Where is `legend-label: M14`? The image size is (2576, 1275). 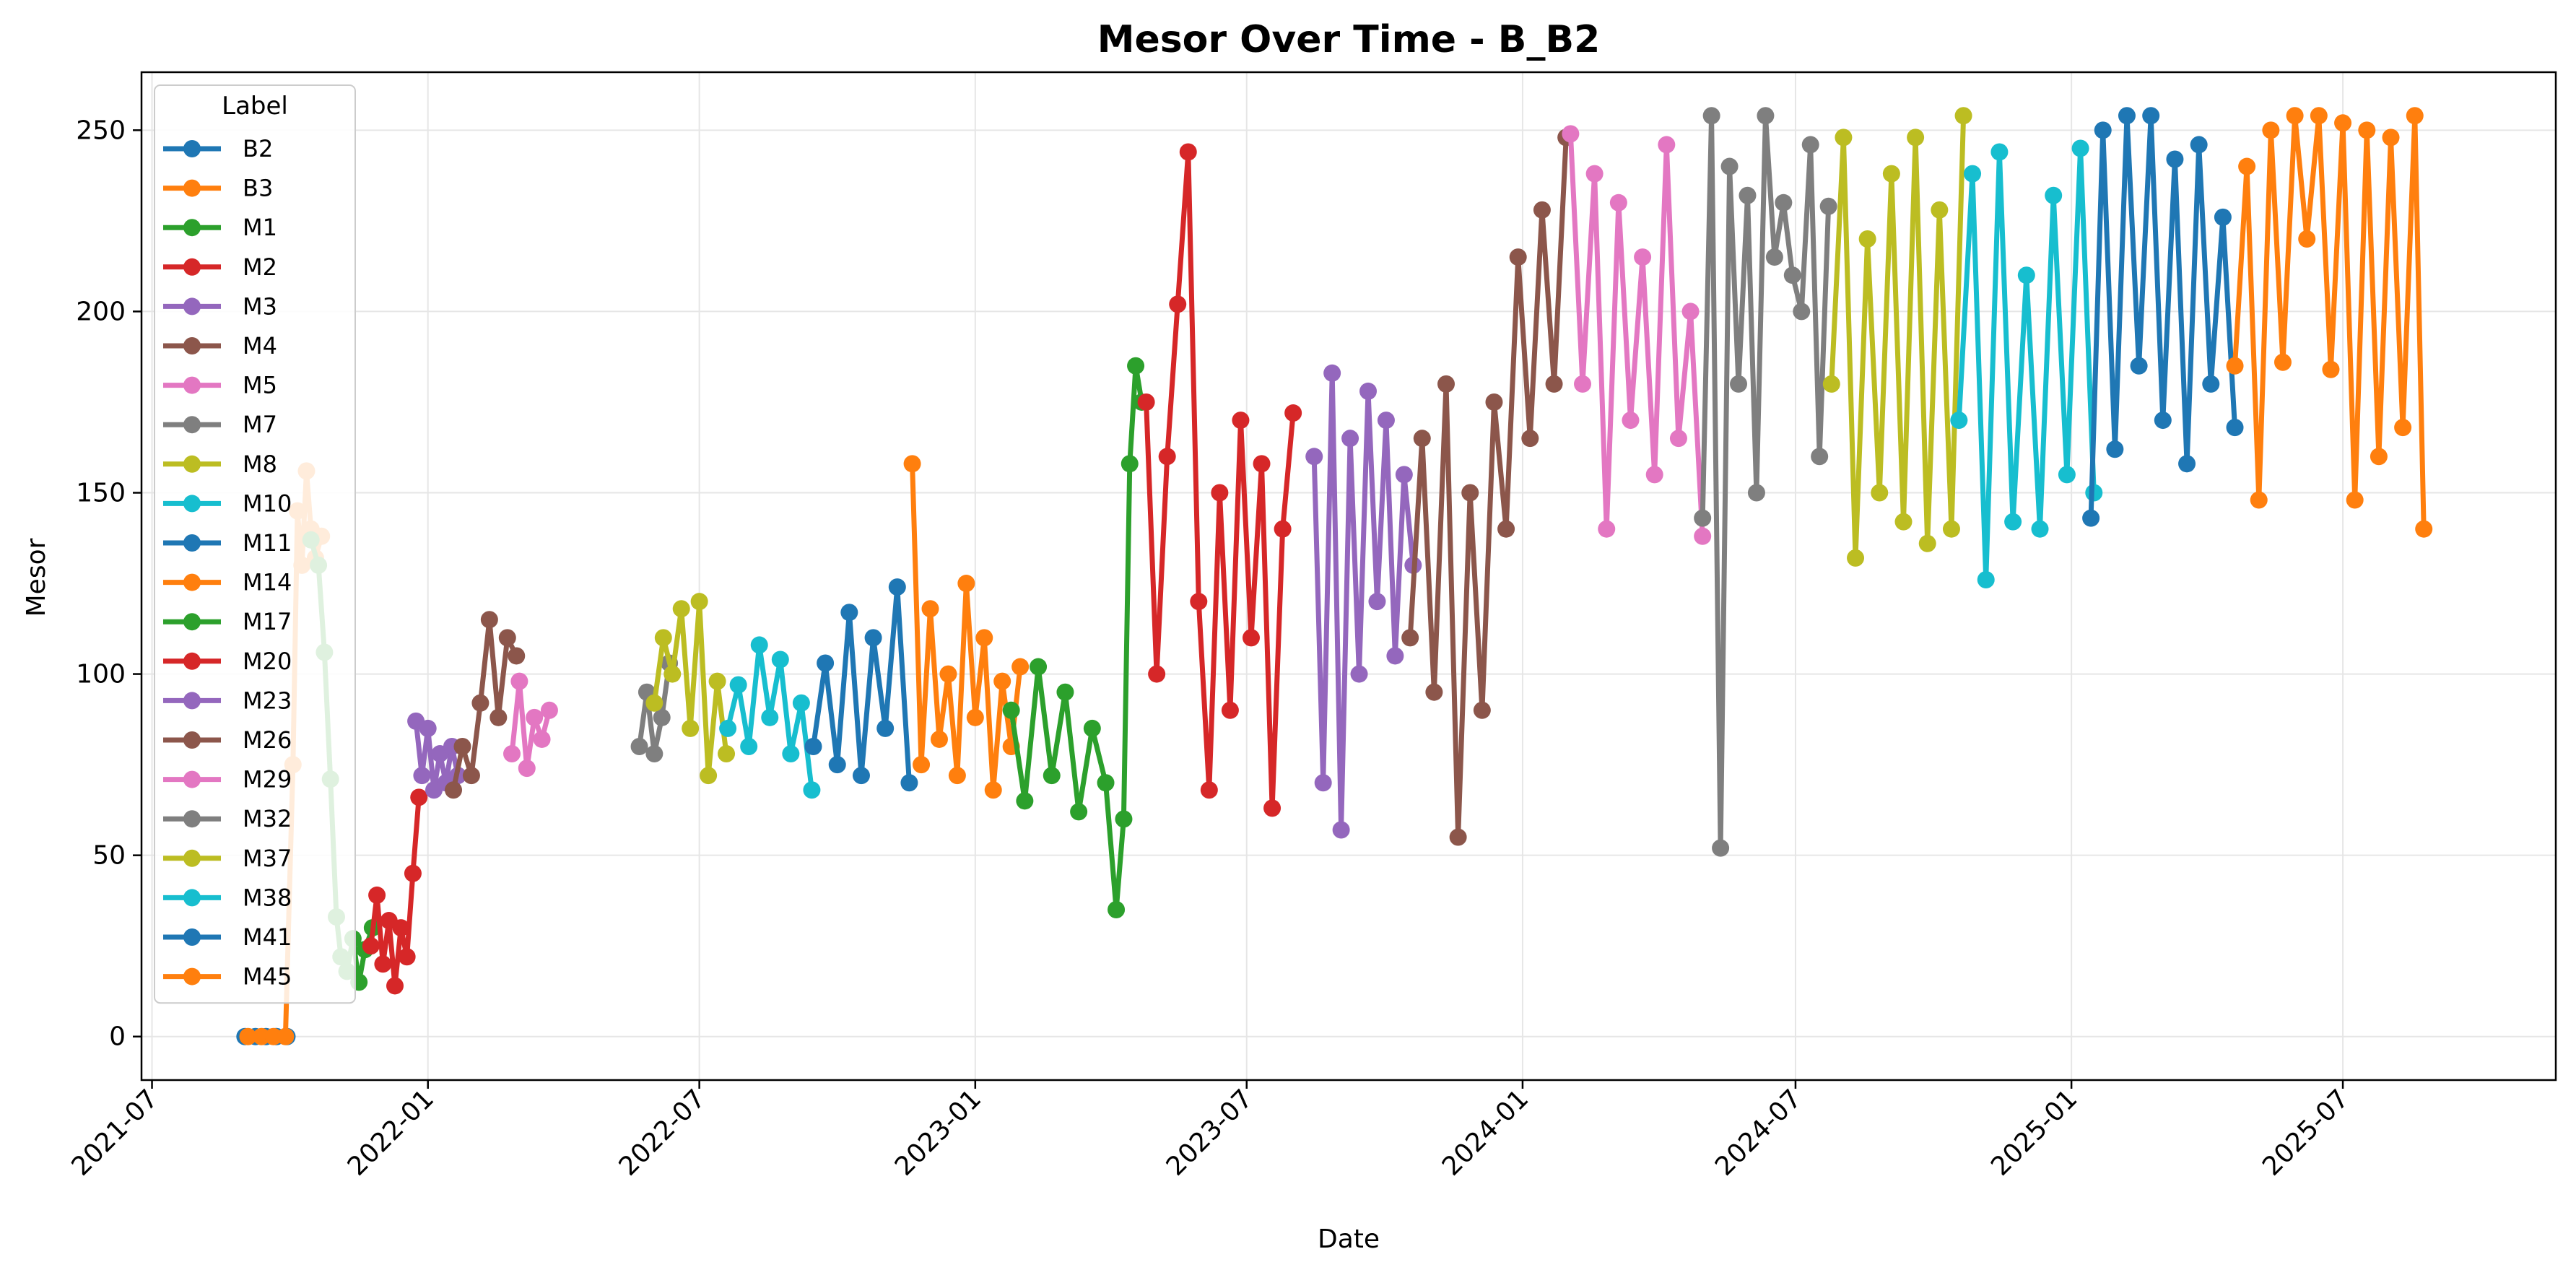
legend-label: M14 is located at coordinates (267, 582).